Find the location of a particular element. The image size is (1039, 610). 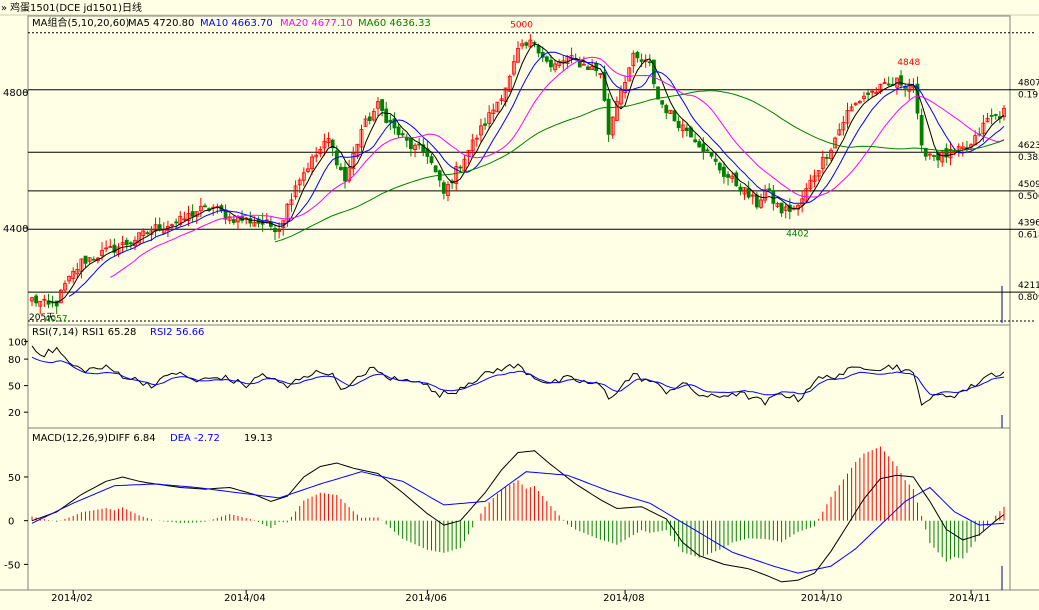

rsi2-legend: RSI2 56.66 is located at coordinates (177, 332).